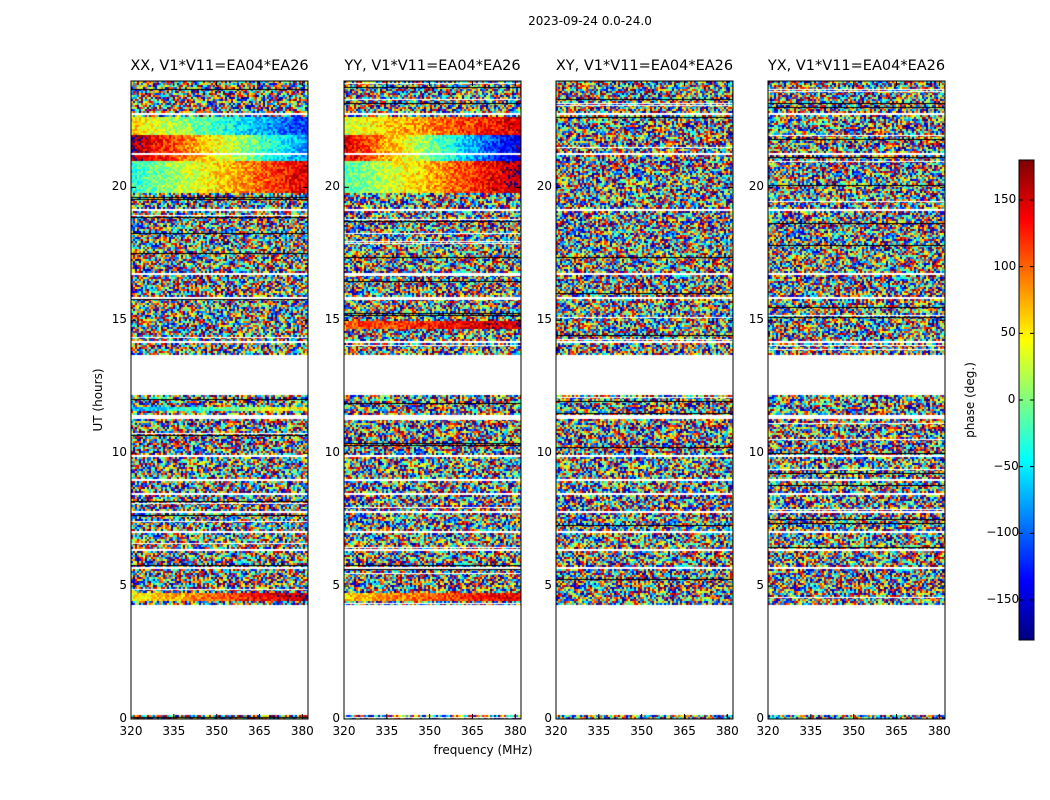  Describe the element at coordinates (644, 66) in the screenshot. I see `panel-title: XY, V1*V11=EA04*EA26` at that location.